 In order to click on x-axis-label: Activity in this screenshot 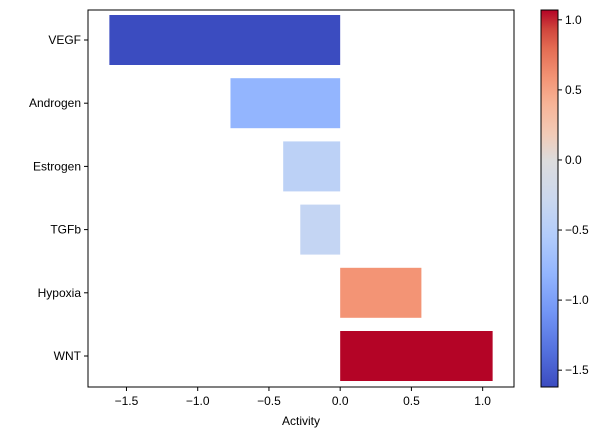, I will do `click(301, 421)`.